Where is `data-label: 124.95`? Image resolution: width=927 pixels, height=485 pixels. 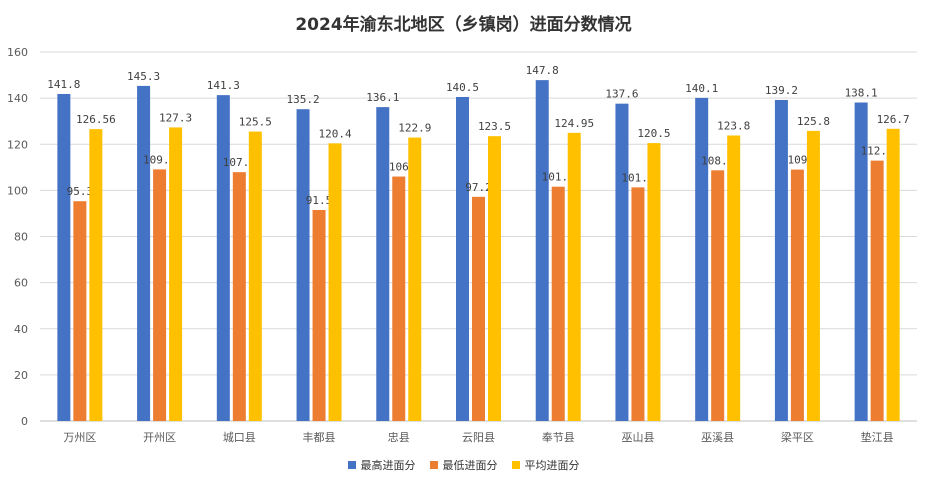
data-label: 124.95 is located at coordinates (574, 123).